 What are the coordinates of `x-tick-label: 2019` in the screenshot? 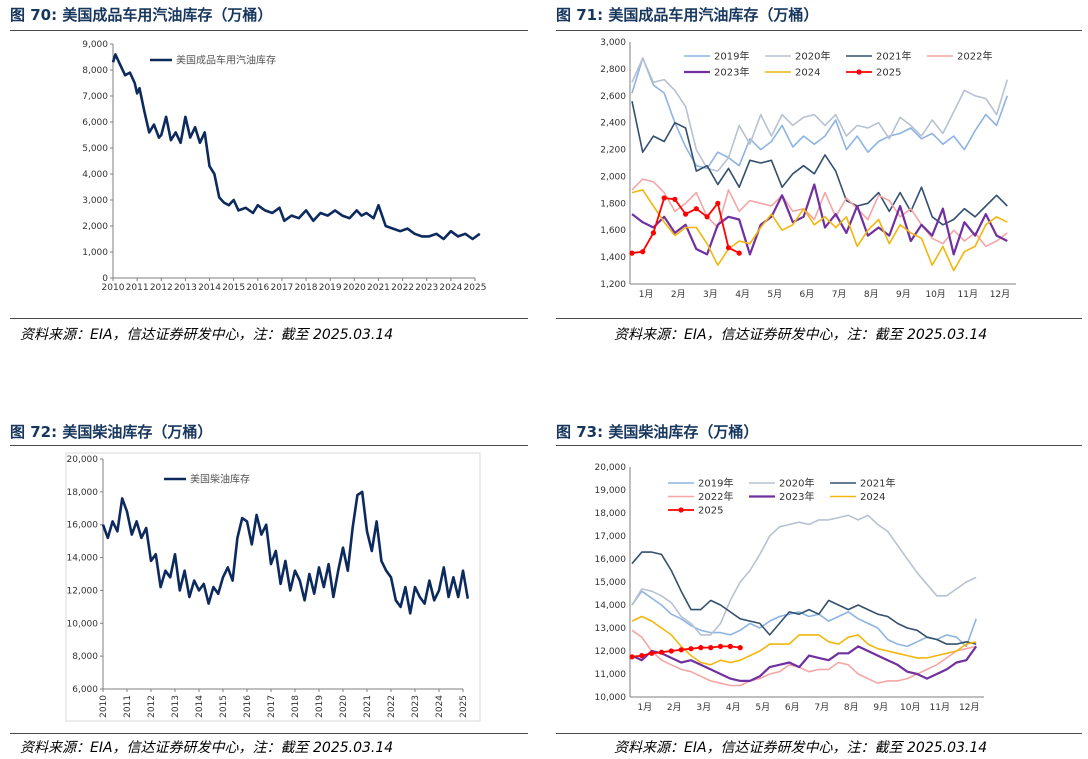 It's located at (330, 288).